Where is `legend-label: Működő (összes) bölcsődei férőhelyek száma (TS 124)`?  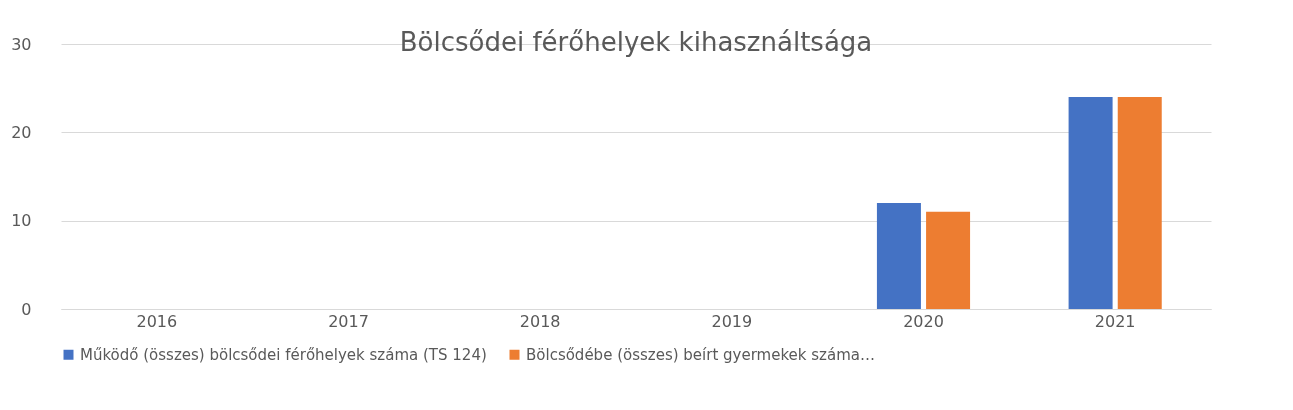 legend-label: Működő (összes) bölcsődei férőhelyek száma (TS 124) is located at coordinates (283, 354).